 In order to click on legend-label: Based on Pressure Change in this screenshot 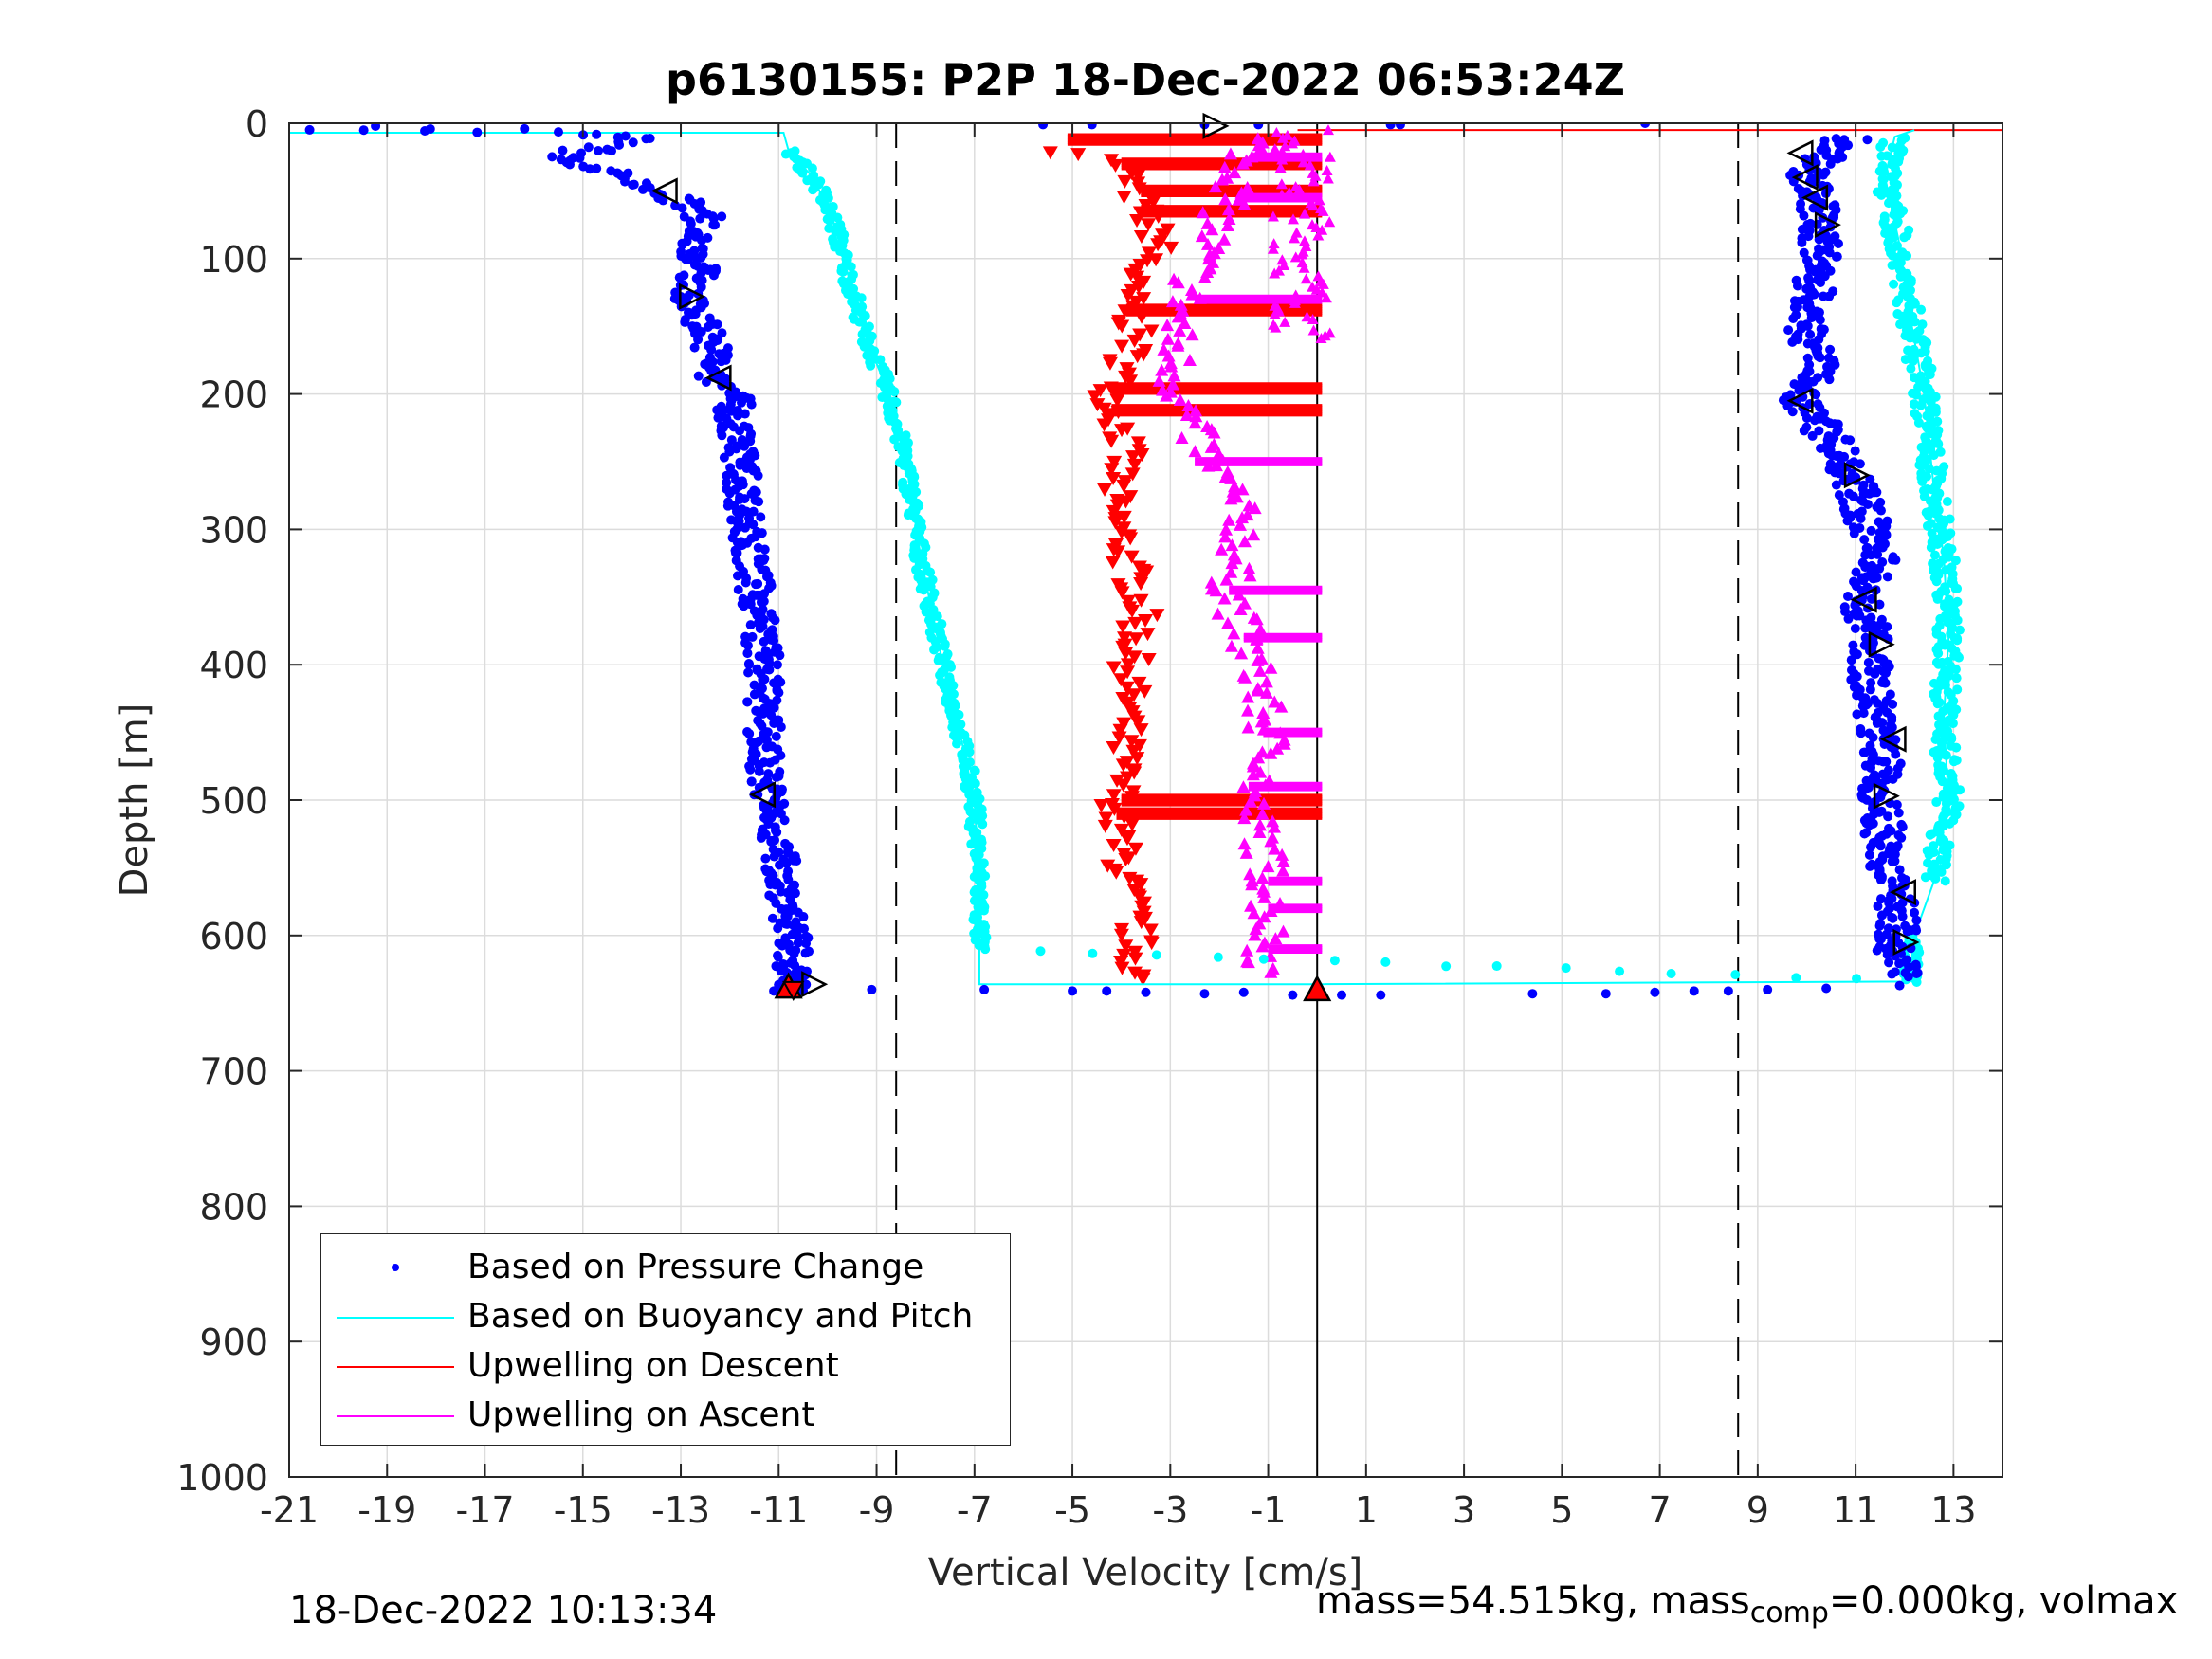, I will do `click(695, 1267)`.